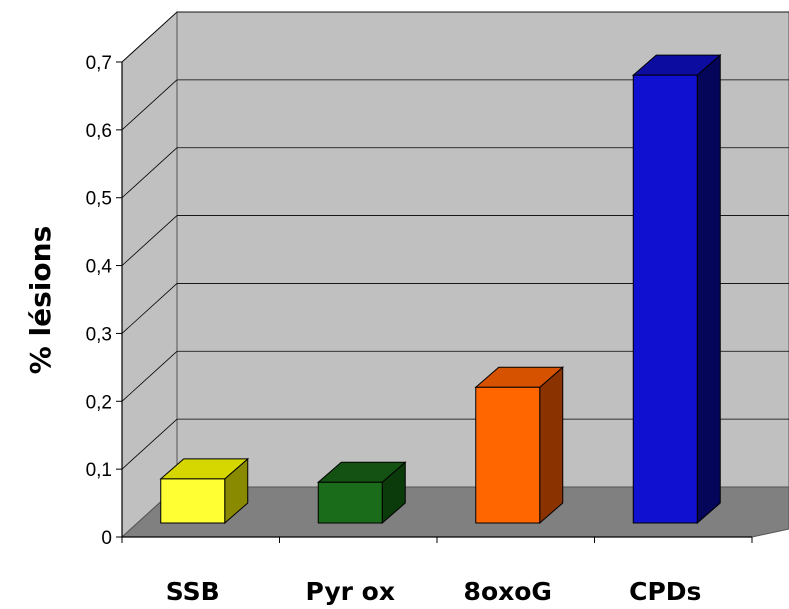 The height and width of the screenshot is (609, 789). What do you see at coordinates (106, 538) in the screenshot?
I see `y-tick-label: 0` at bounding box center [106, 538].